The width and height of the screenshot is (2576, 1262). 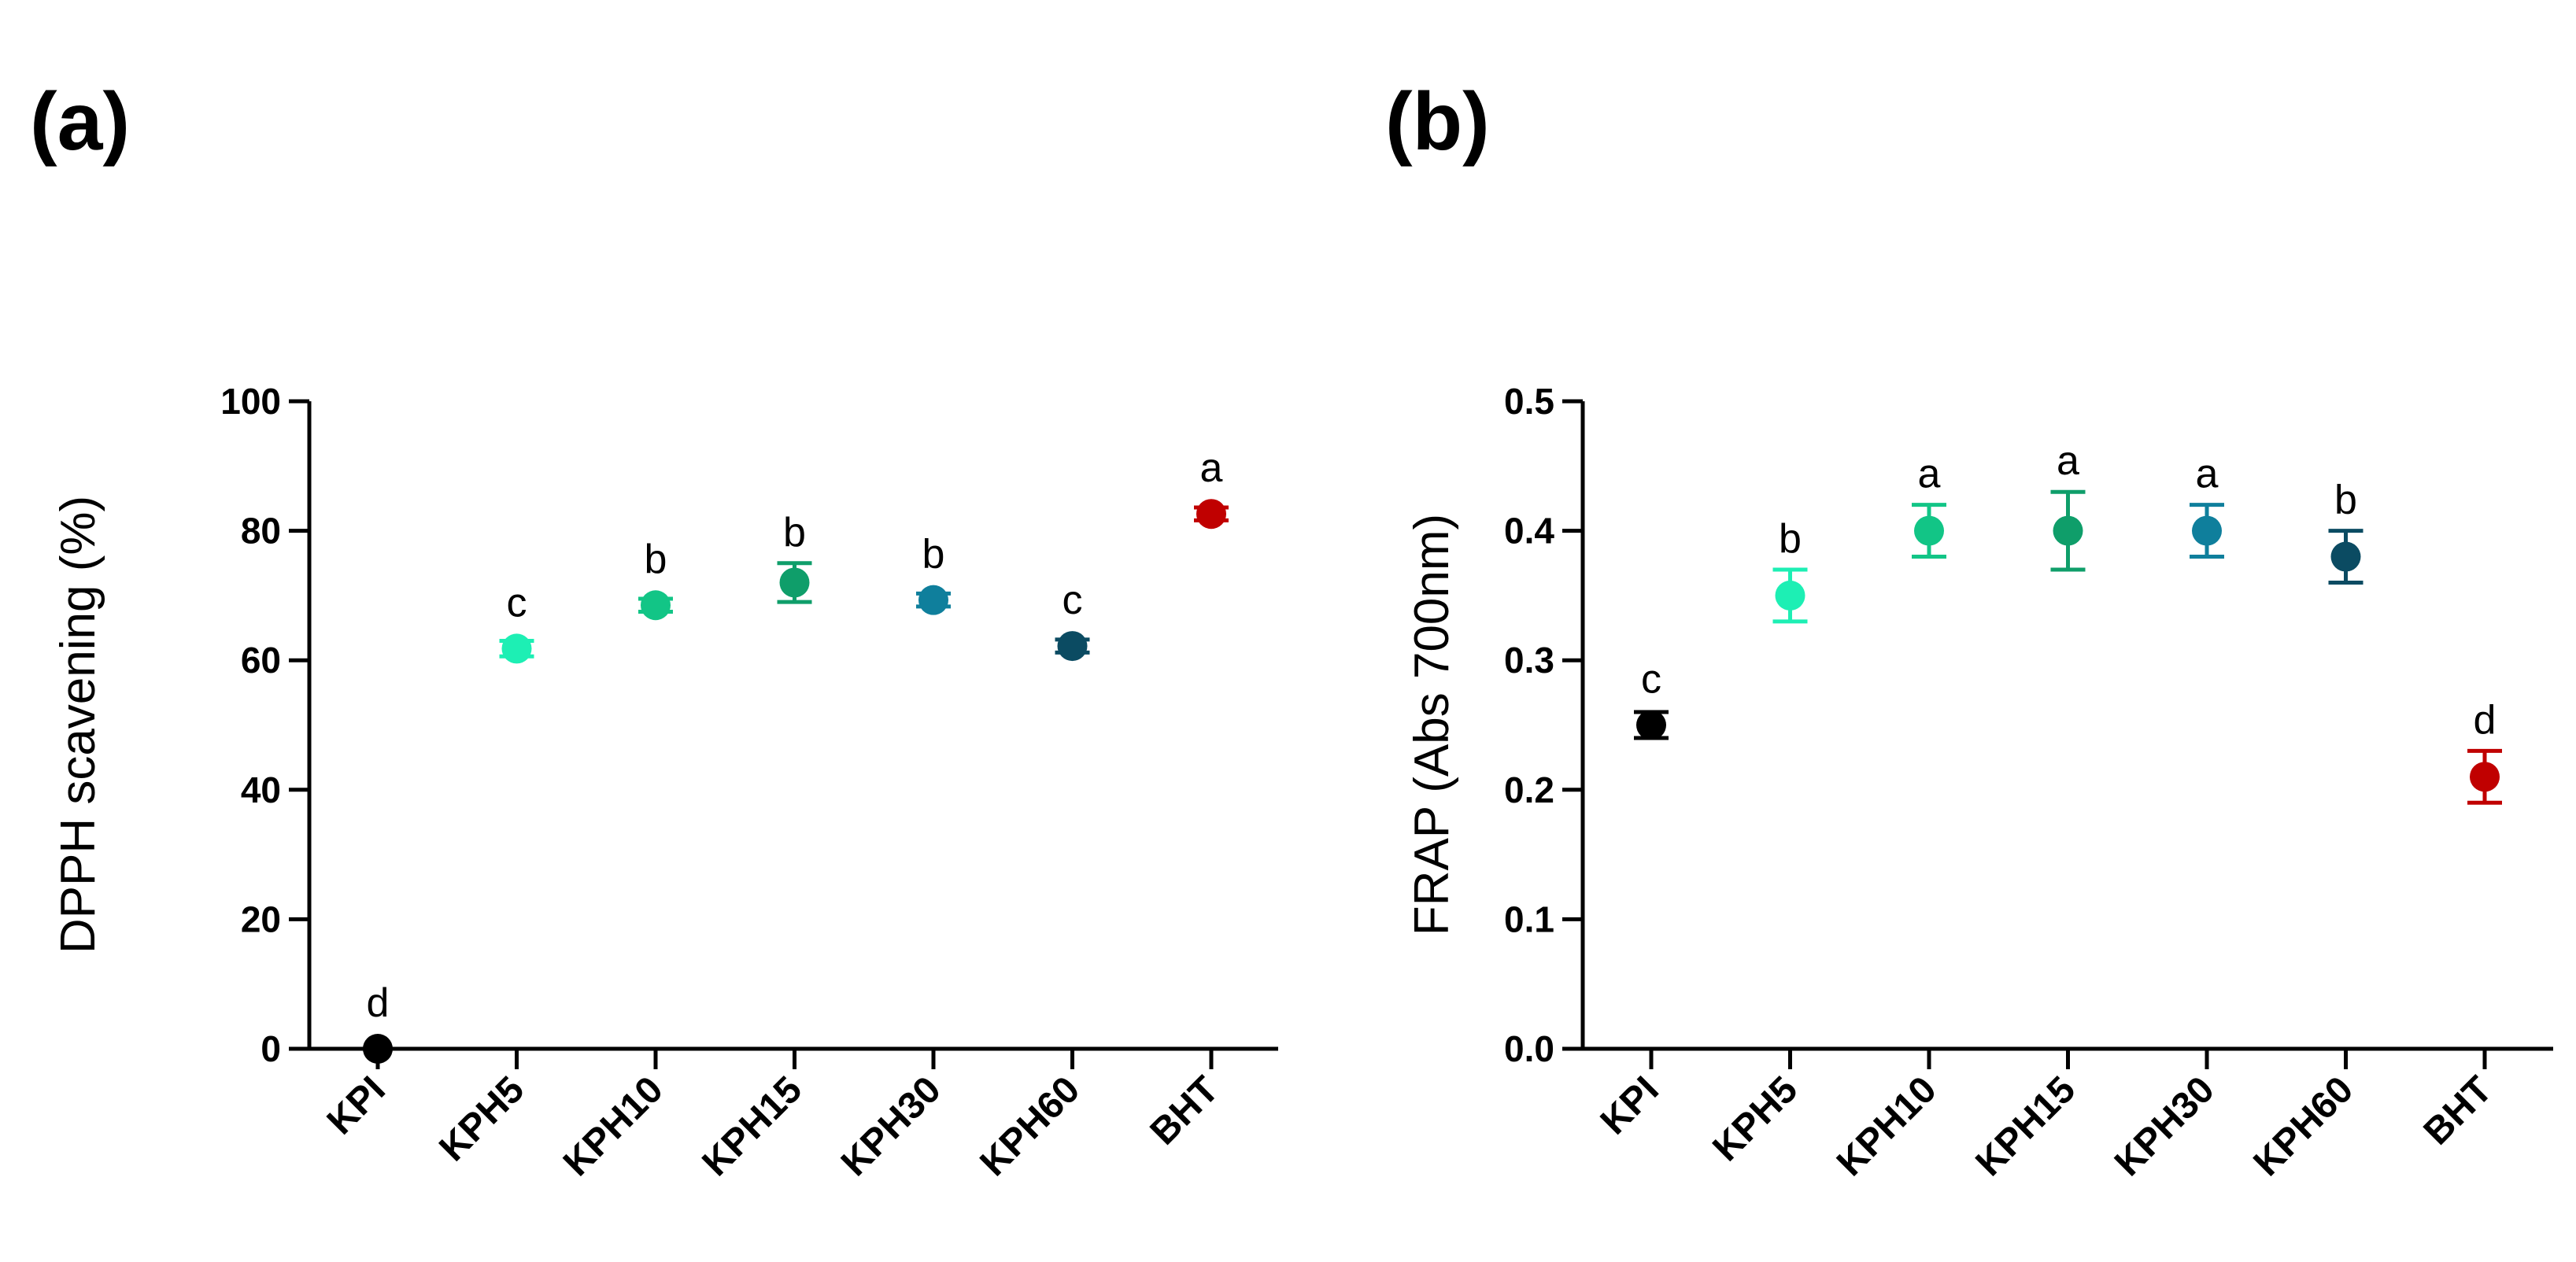 What do you see at coordinates (80, 122) in the screenshot?
I see `panel-label: (a)` at bounding box center [80, 122].